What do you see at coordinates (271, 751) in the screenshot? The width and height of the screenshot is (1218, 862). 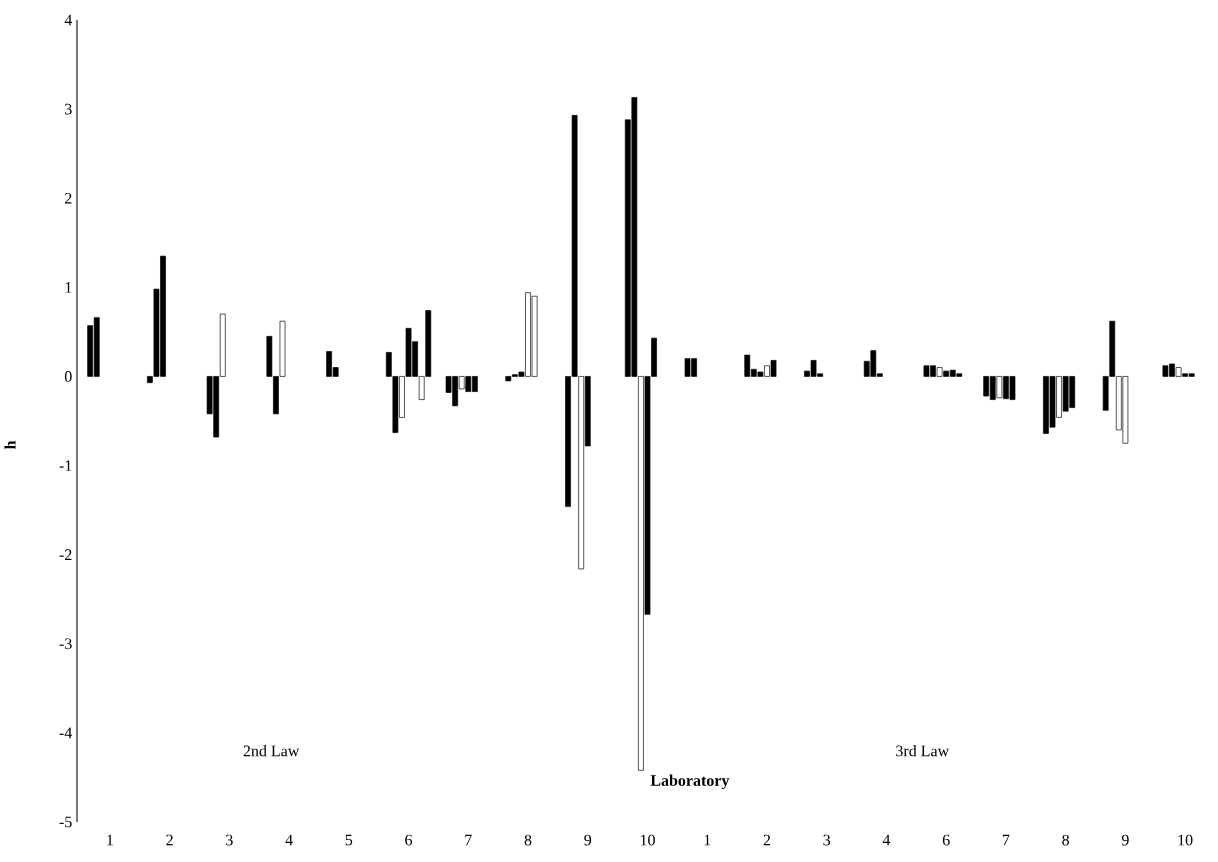 I see `annotation: 2nd Law` at bounding box center [271, 751].